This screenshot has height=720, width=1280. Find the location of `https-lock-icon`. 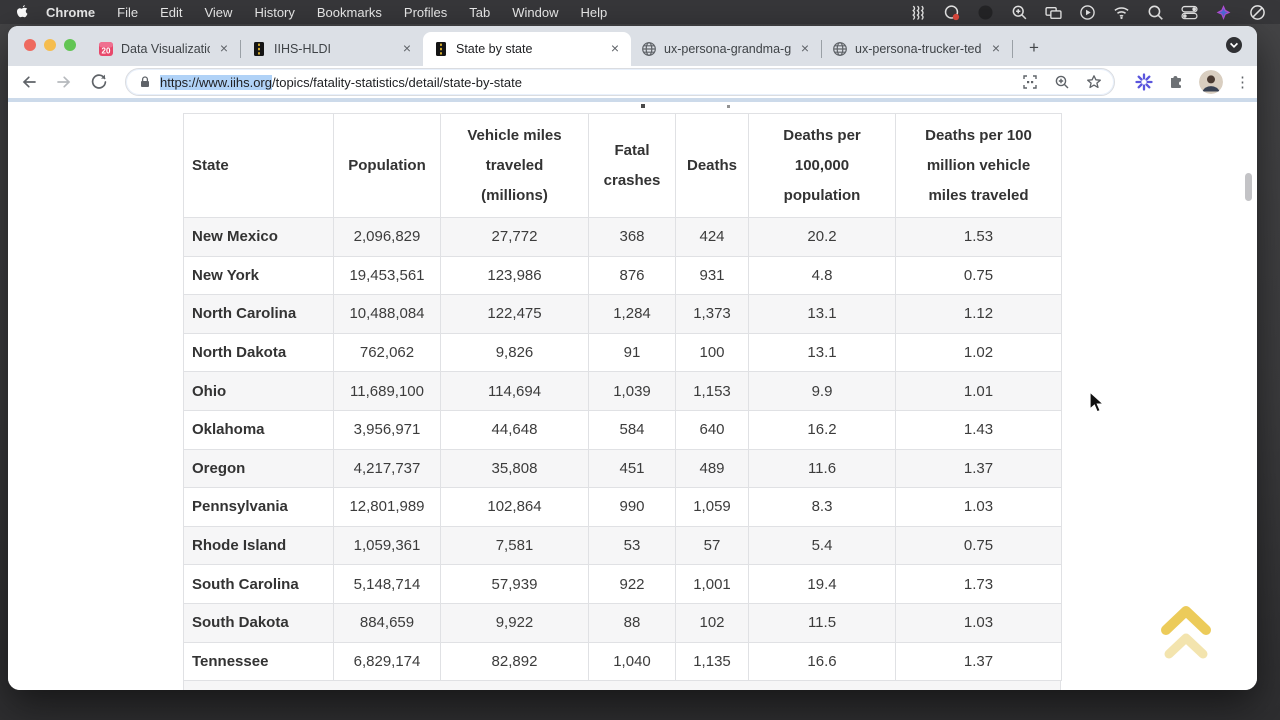

https-lock-icon is located at coordinates (145, 82).